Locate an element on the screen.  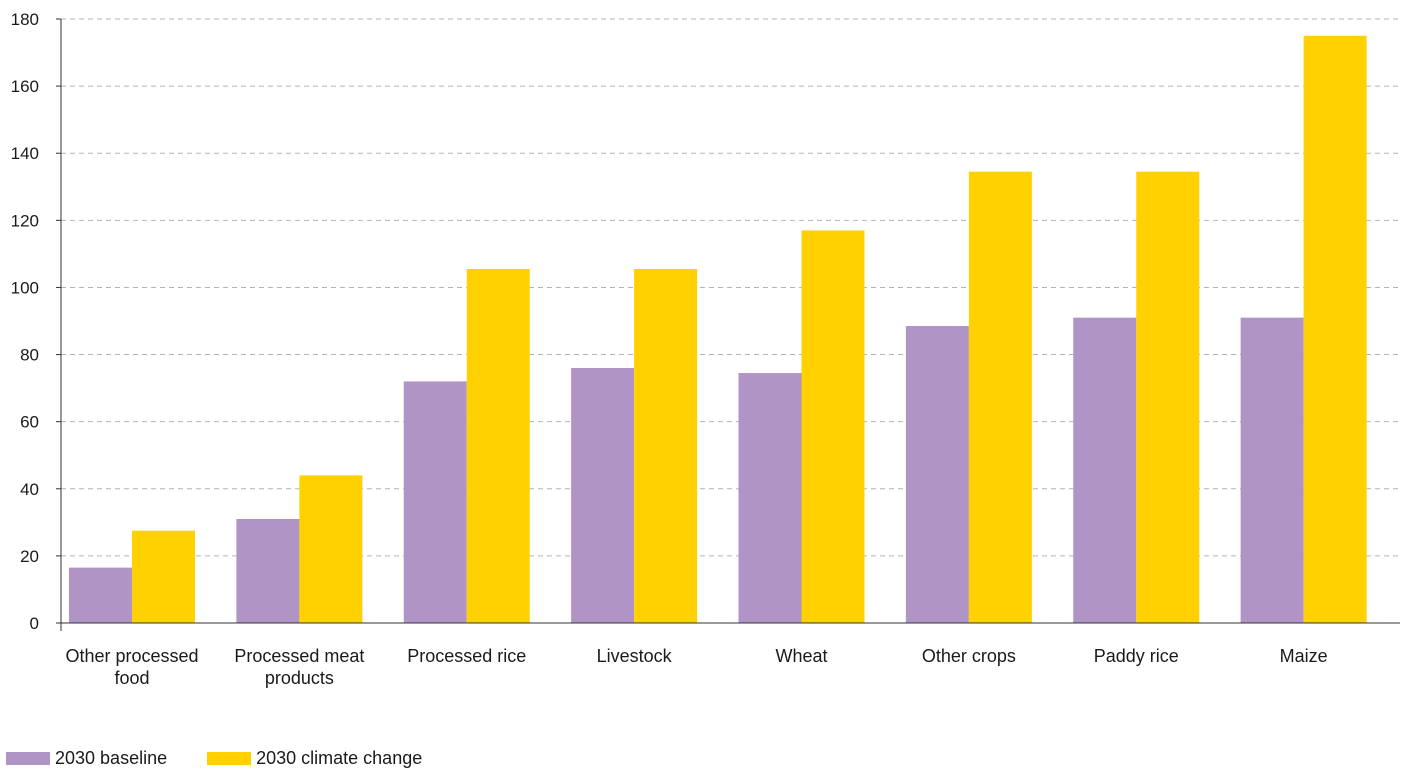
x-tick-label-line: Paddy rice is located at coordinates (1136, 656).